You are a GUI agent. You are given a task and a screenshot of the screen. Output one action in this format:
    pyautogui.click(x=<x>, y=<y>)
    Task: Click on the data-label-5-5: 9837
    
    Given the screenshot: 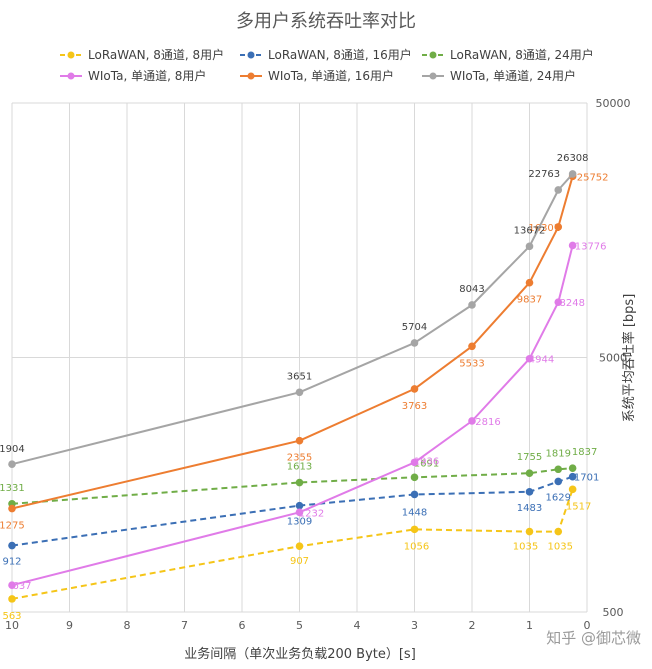 What is the action you would take?
    pyautogui.click(x=529, y=300)
    